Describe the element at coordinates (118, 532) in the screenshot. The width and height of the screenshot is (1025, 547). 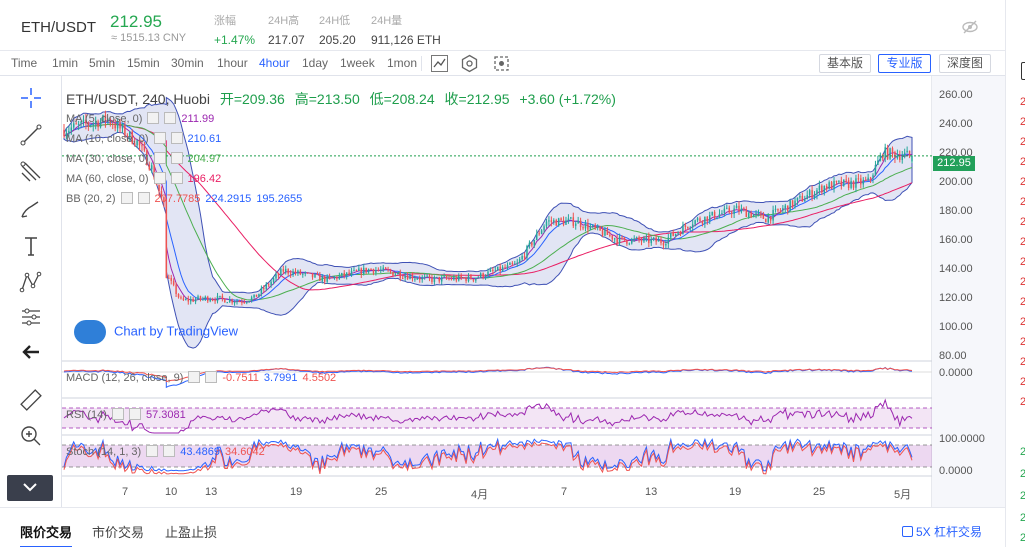
I see `tab-market-order: 市价交易` at that location.